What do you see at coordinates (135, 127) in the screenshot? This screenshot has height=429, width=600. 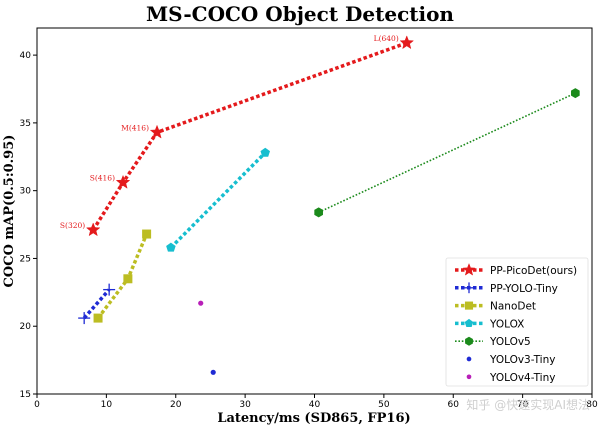 I see `point-label: M(416)` at bounding box center [135, 127].